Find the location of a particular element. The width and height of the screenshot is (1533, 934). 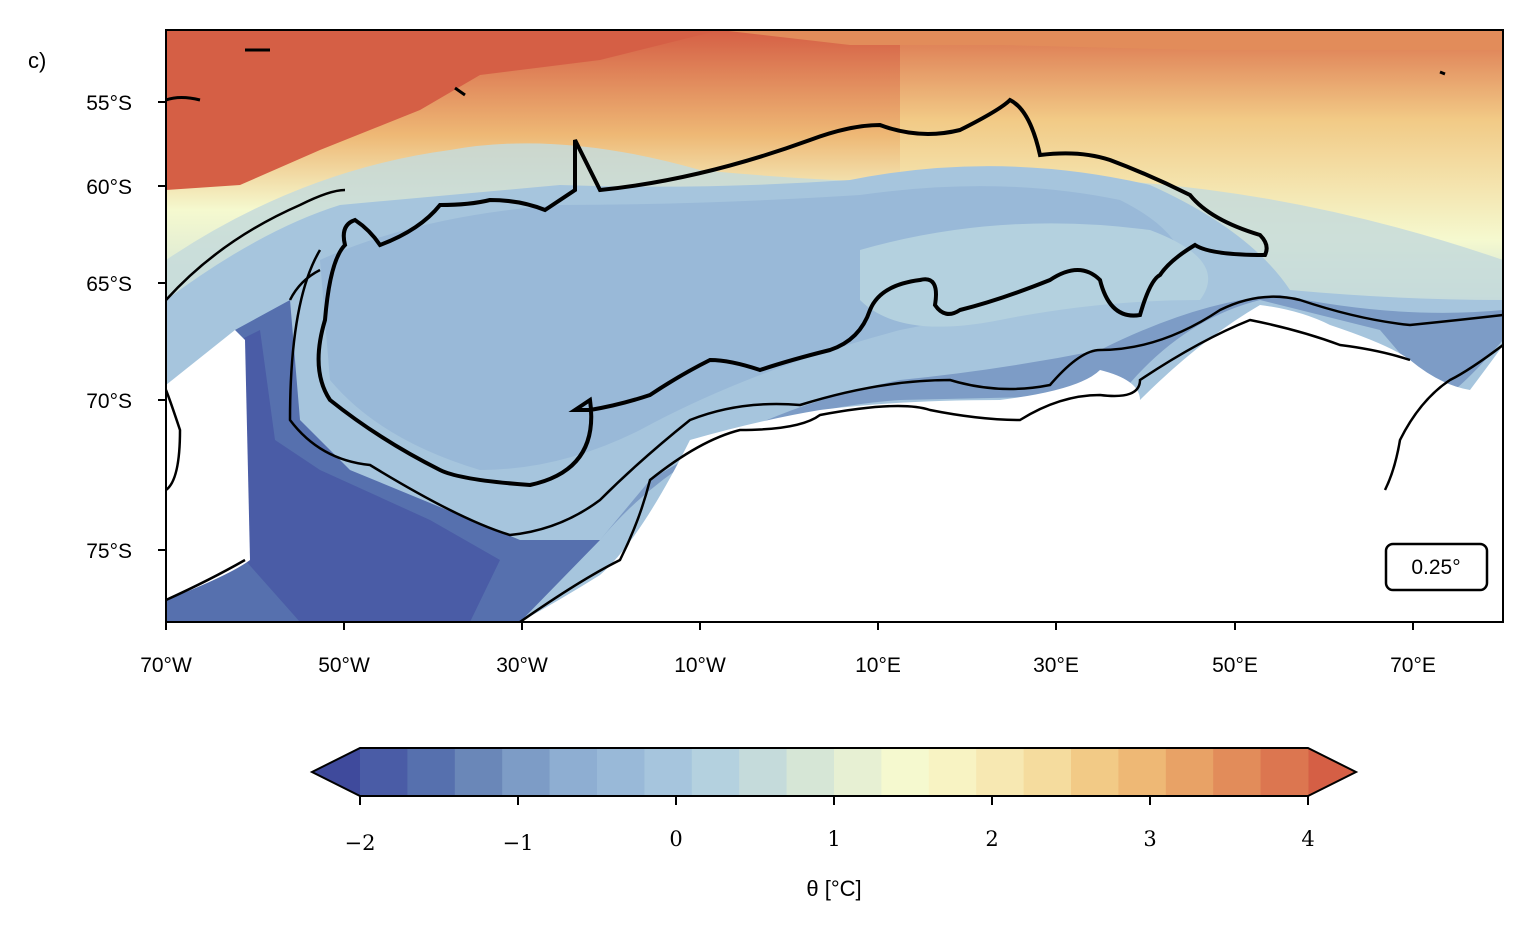

colorbar-tick-label: 3 is located at coordinates (1149, 839).